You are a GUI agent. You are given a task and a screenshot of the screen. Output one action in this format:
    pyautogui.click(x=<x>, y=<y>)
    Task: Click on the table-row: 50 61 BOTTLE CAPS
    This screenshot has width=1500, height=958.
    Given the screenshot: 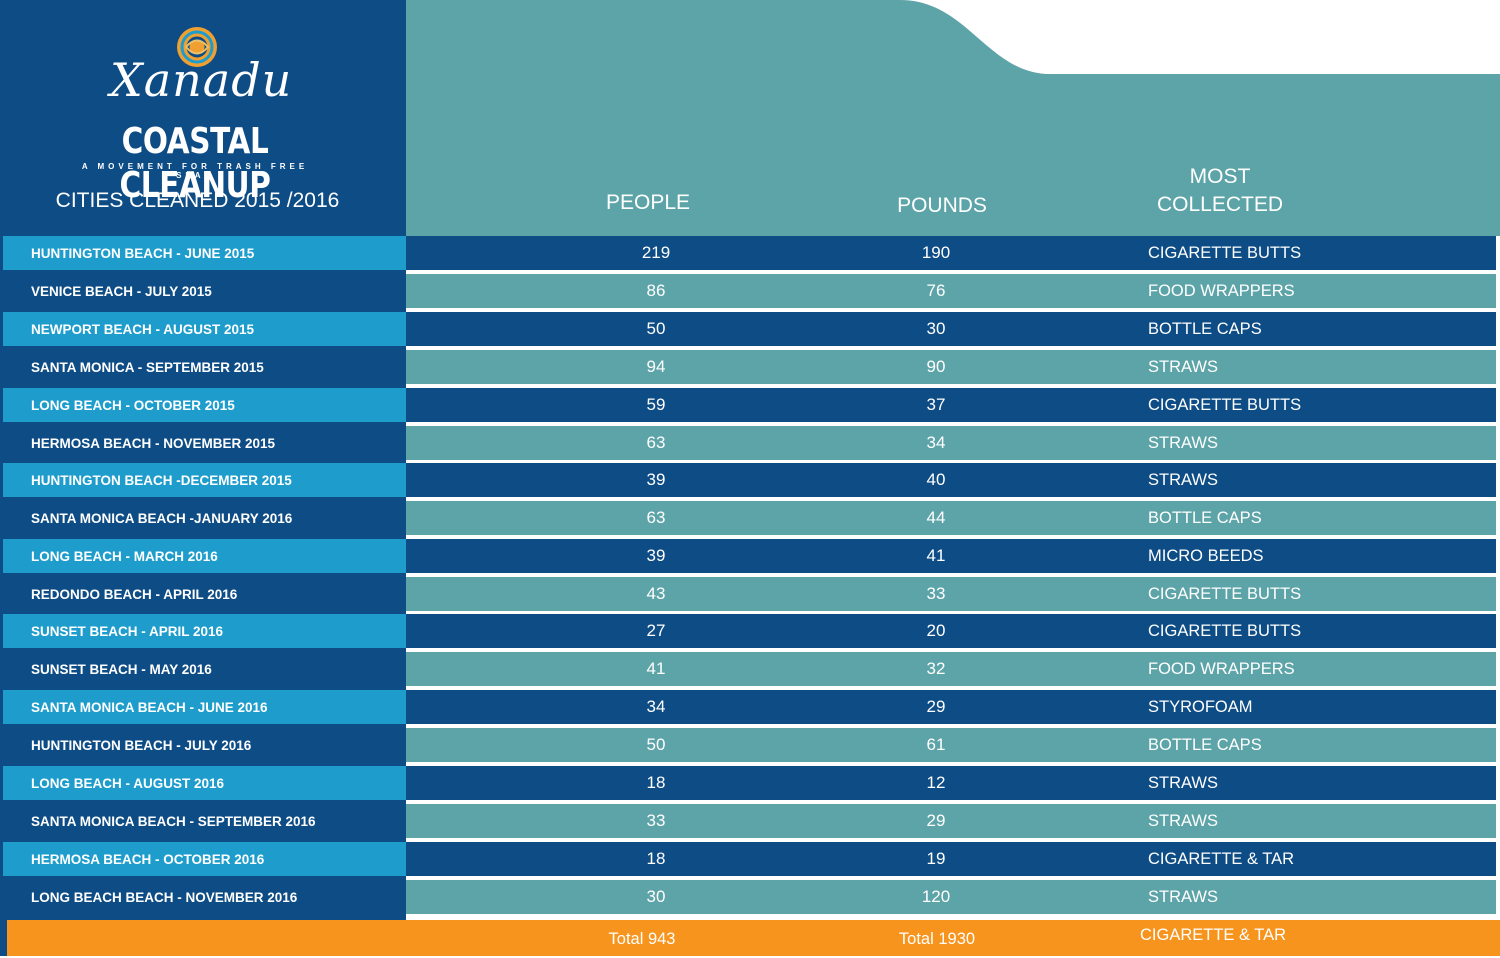 What is the action you would take?
    pyautogui.click(x=951, y=745)
    